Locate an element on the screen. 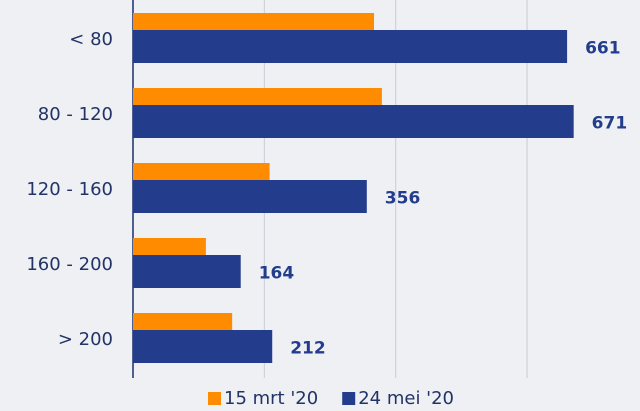 The image size is (640, 411). y-tick-label: 160 - 200 is located at coordinates (69, 264).